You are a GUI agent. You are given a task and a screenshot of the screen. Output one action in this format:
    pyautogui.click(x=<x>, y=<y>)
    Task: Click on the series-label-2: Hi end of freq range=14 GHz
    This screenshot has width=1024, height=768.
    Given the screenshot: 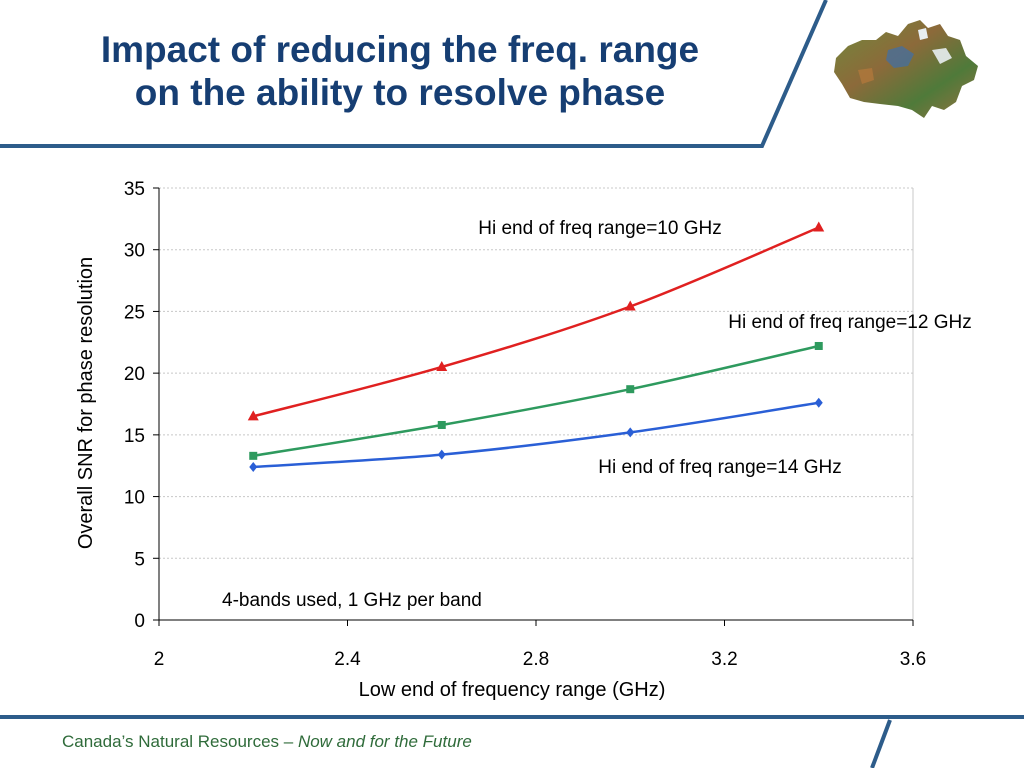 What is the action you would take?
    pyautogui.click(x=719, y=467)
    